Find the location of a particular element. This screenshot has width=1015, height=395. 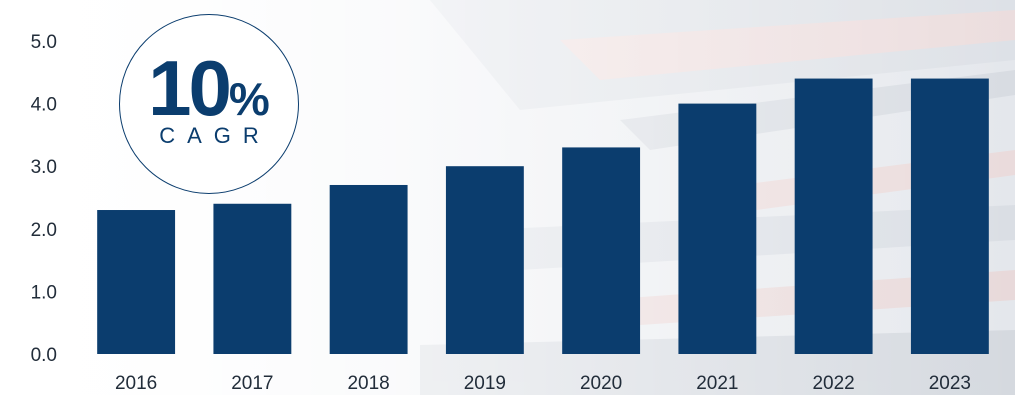

cagr-label: CAGR is located at coordinates (215, 135).